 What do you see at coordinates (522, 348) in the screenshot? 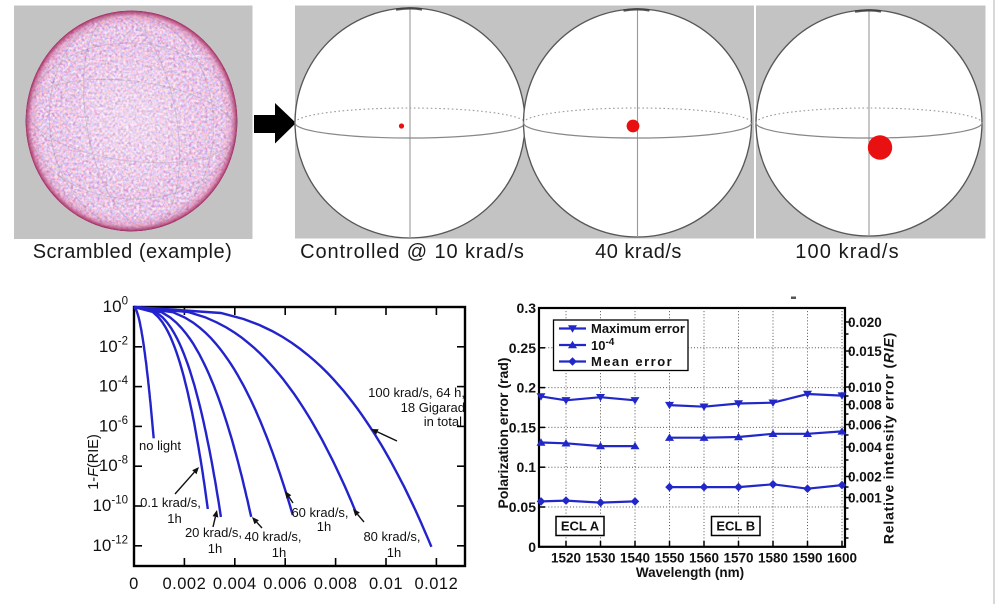
I see `svg-text: 0.25` at bounding box center [522, 348].